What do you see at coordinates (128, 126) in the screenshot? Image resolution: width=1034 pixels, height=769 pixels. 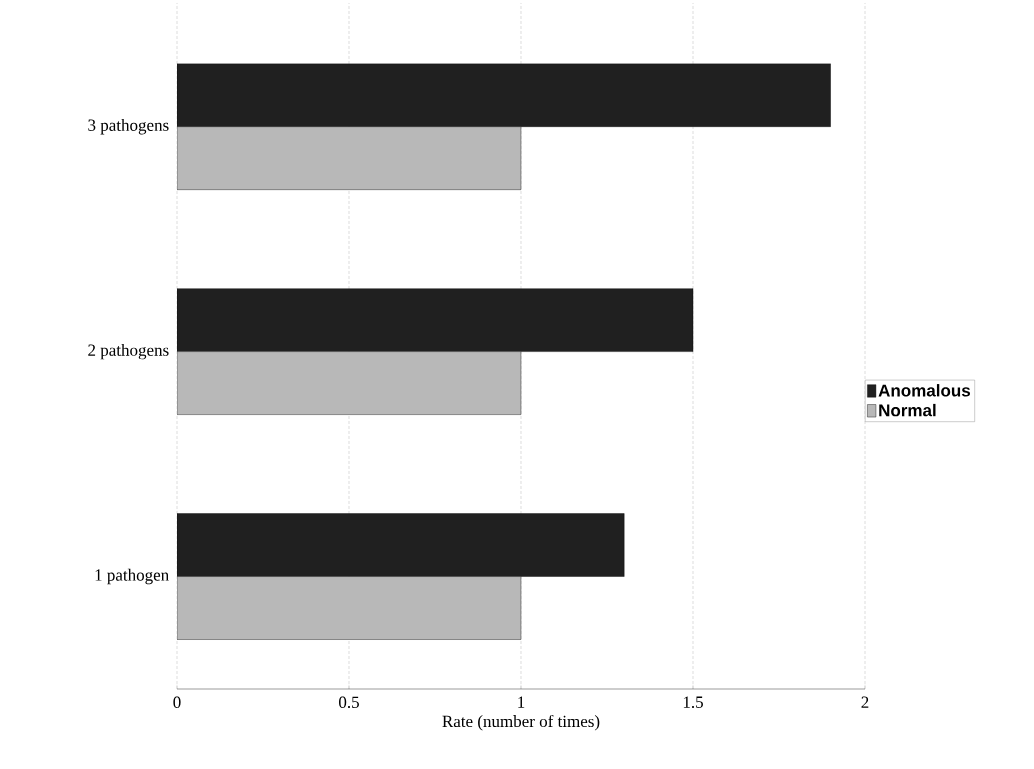 I see `y-tick-label: 3 pathogens` at bounding box center [128, 126].